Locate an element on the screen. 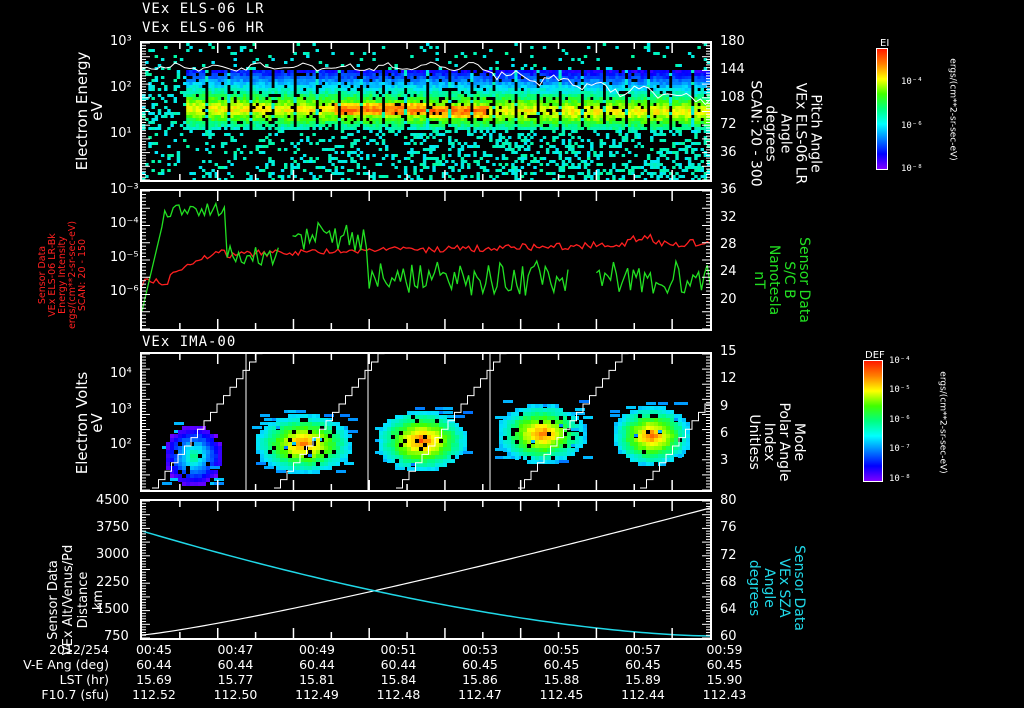 The height and width of the screenshot is (708, 1024). def-cbar-tick-2: 10⁻⁵ is located at coordinates (900, 390).